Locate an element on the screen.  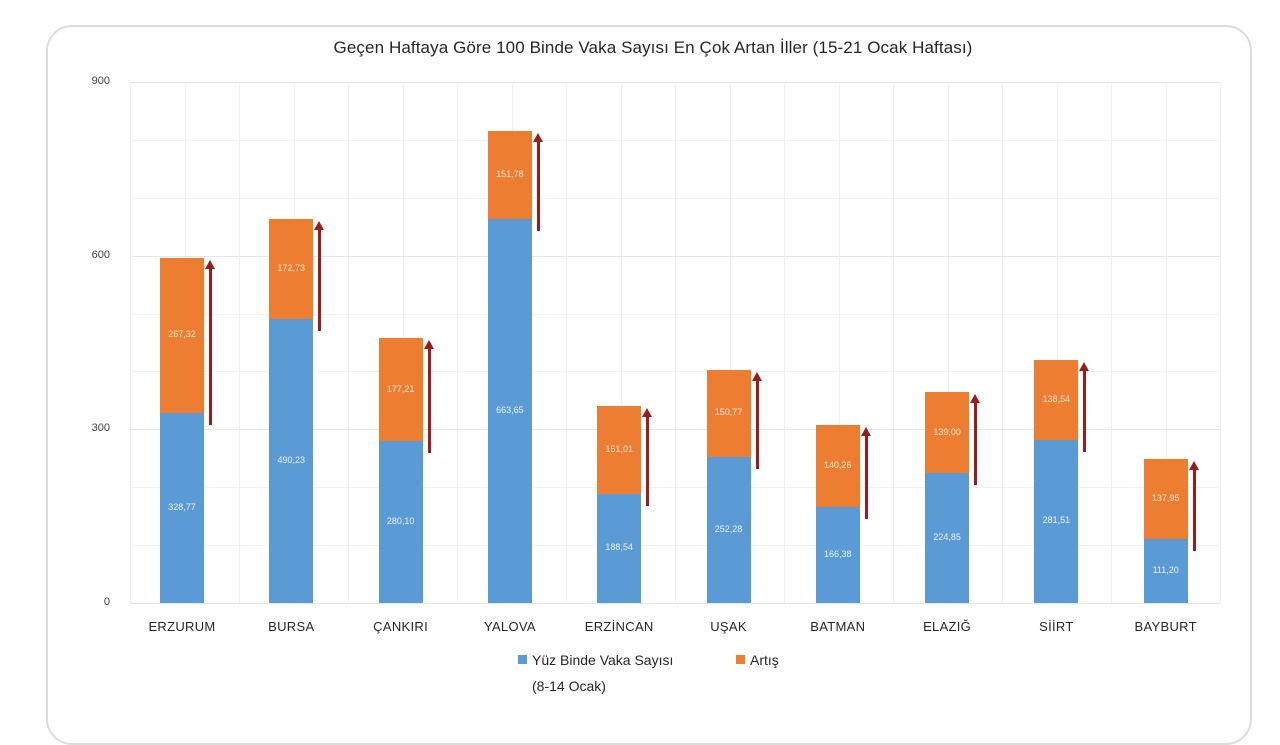
legend-swatch-increase is located at coordinates (740, 659).